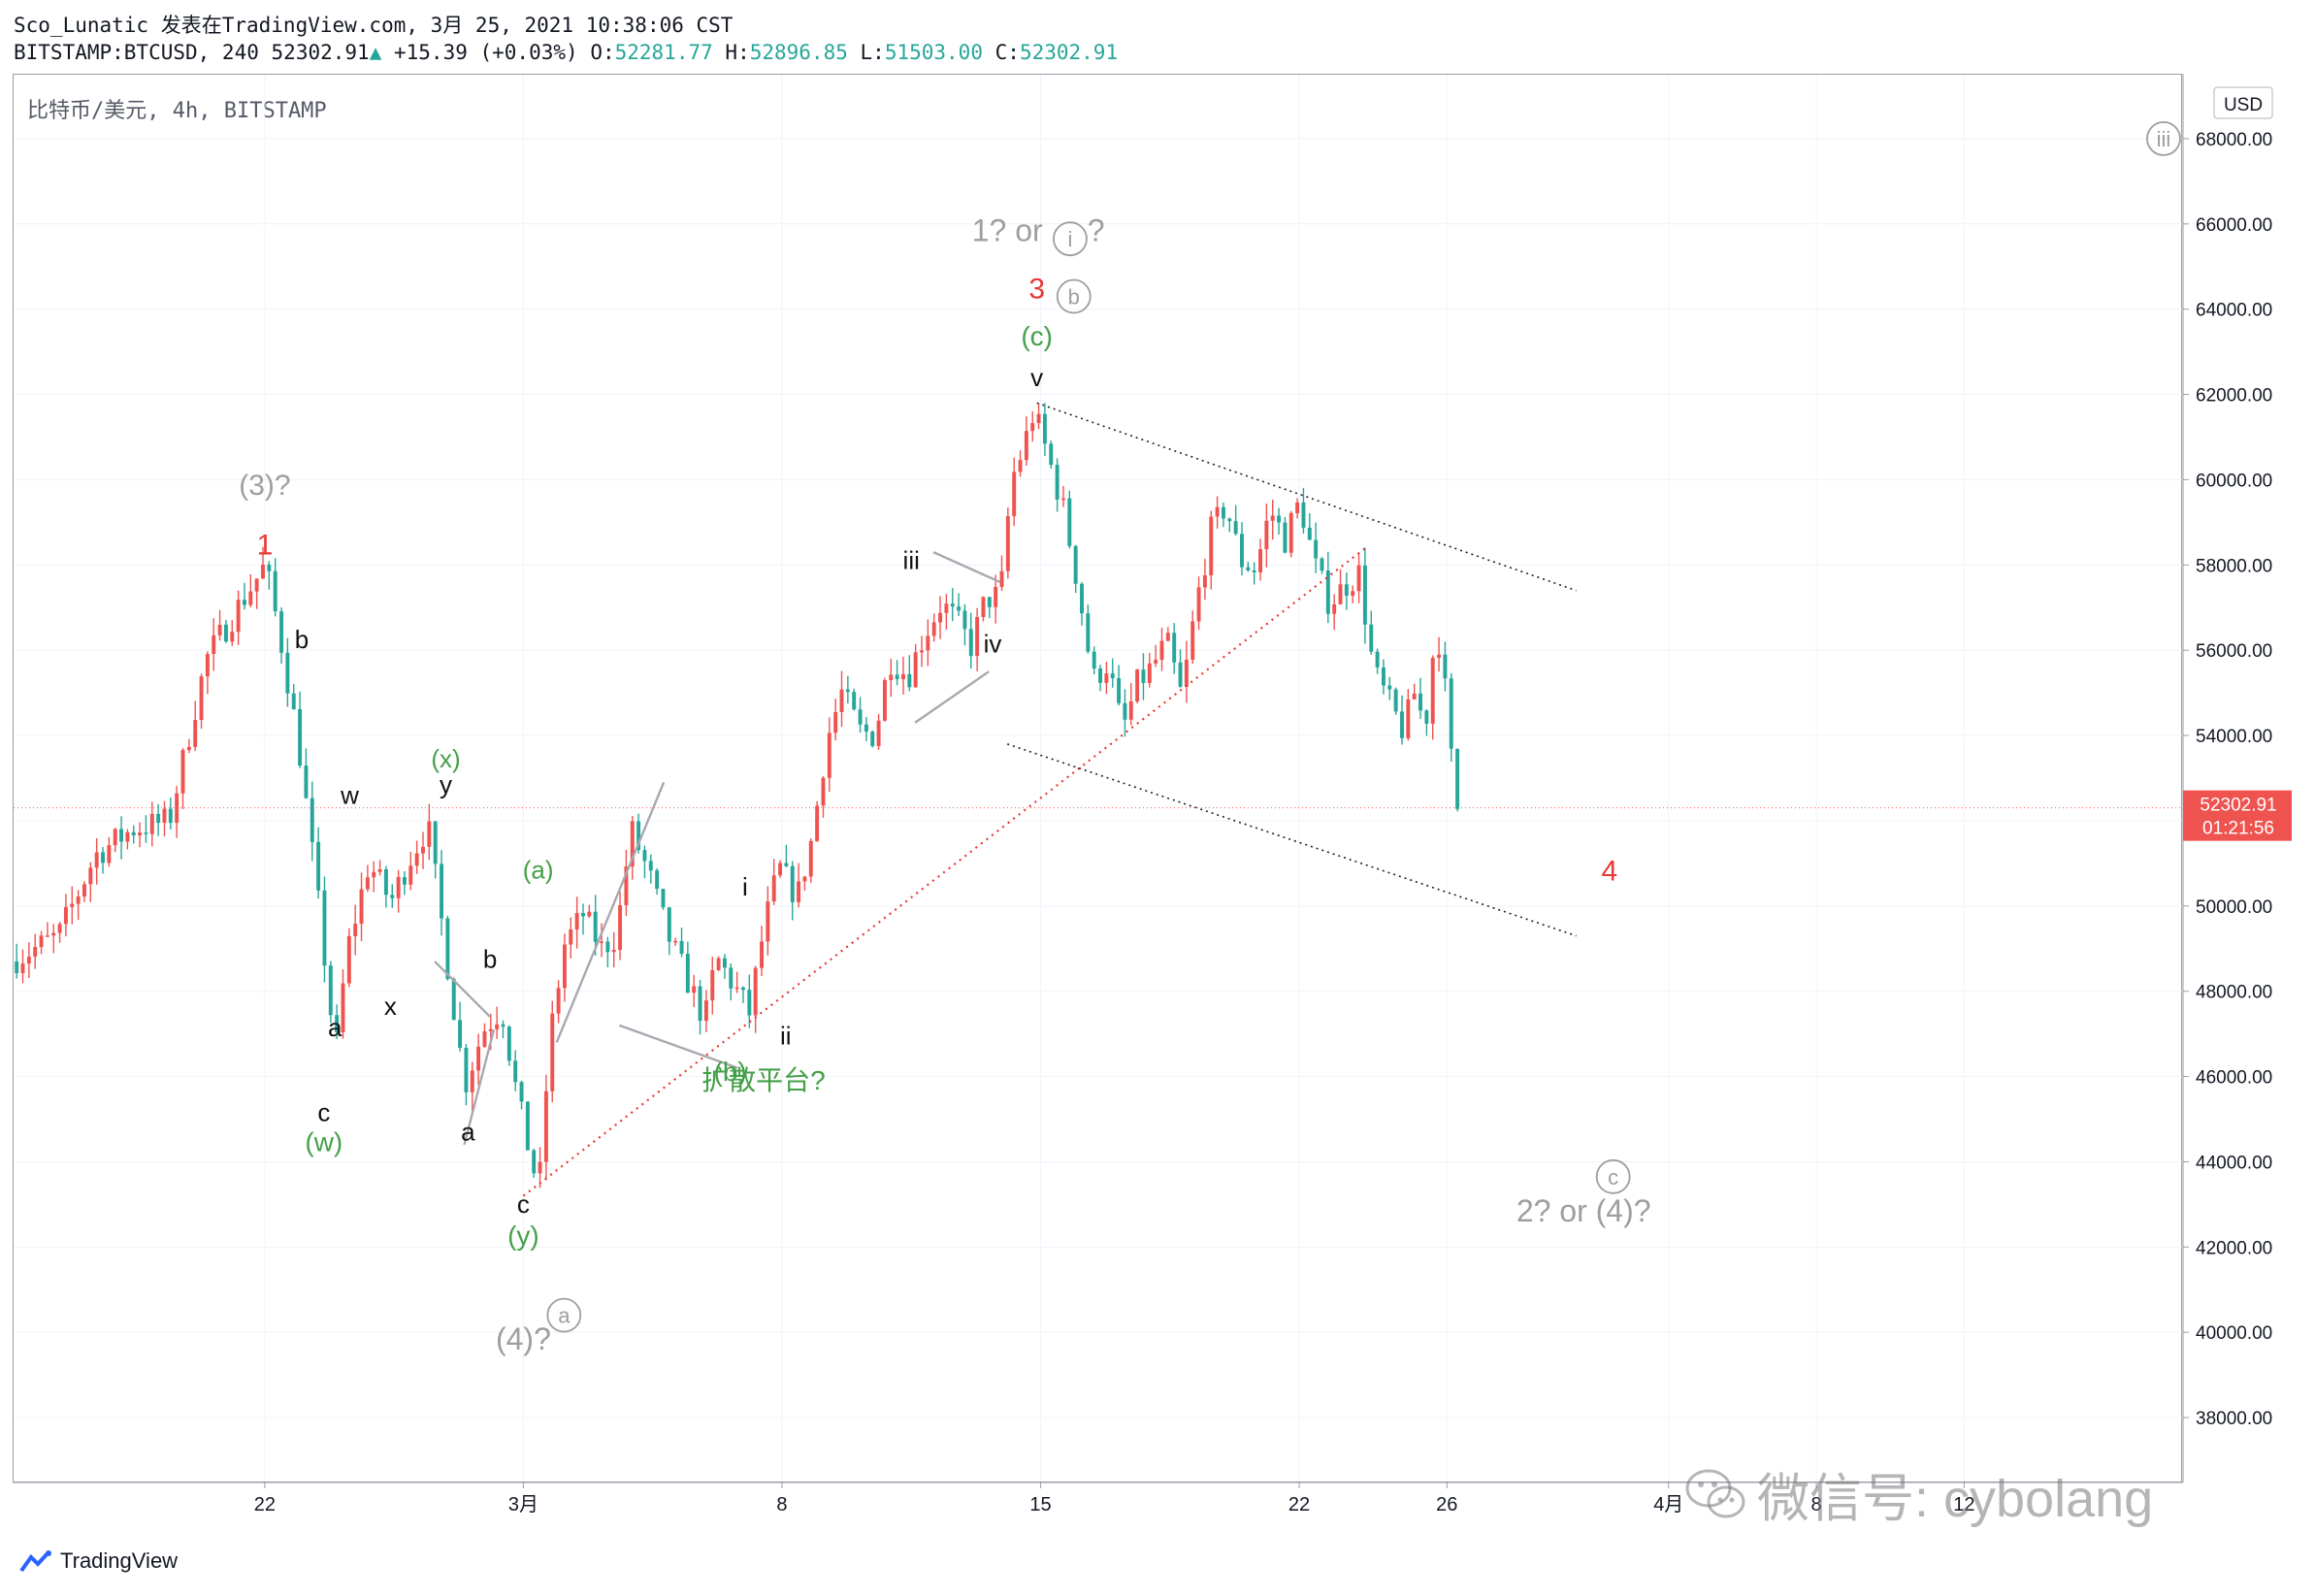  I want to click on close-label: C:, so click(1007, 52).